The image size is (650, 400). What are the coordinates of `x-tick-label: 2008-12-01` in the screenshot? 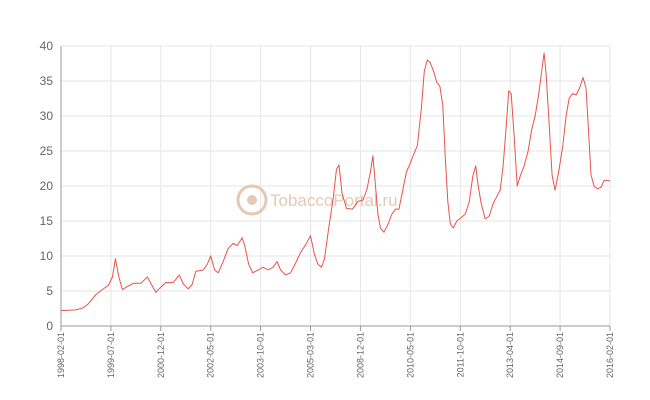 It's located at (360, 355).